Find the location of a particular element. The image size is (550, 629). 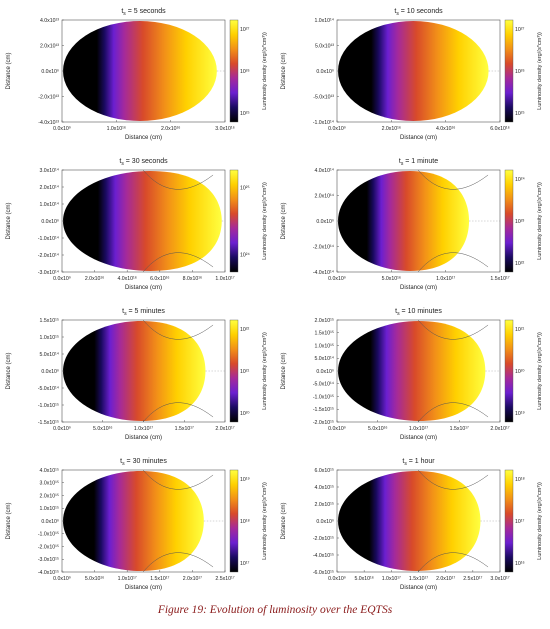

colorbar-tick-label: 10¹⁷ is located at coordinates (244, 564).